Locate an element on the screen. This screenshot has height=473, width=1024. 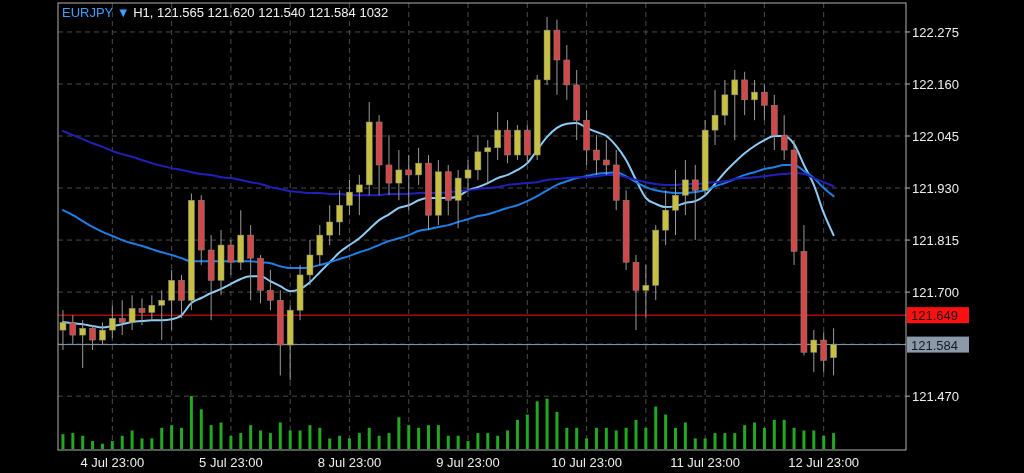
x-tick-label: 4 Jul 23:00 is located at coordinates (112, 462).